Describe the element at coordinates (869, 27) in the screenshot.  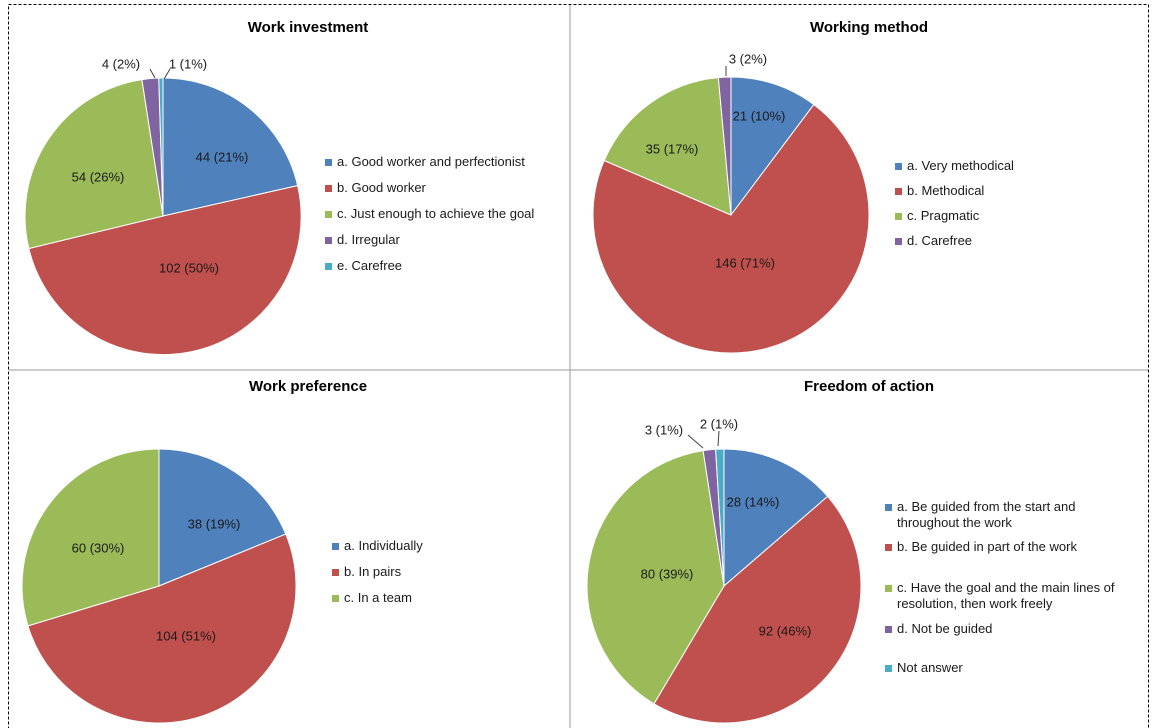
I see `chart-title: Working method` at that location.